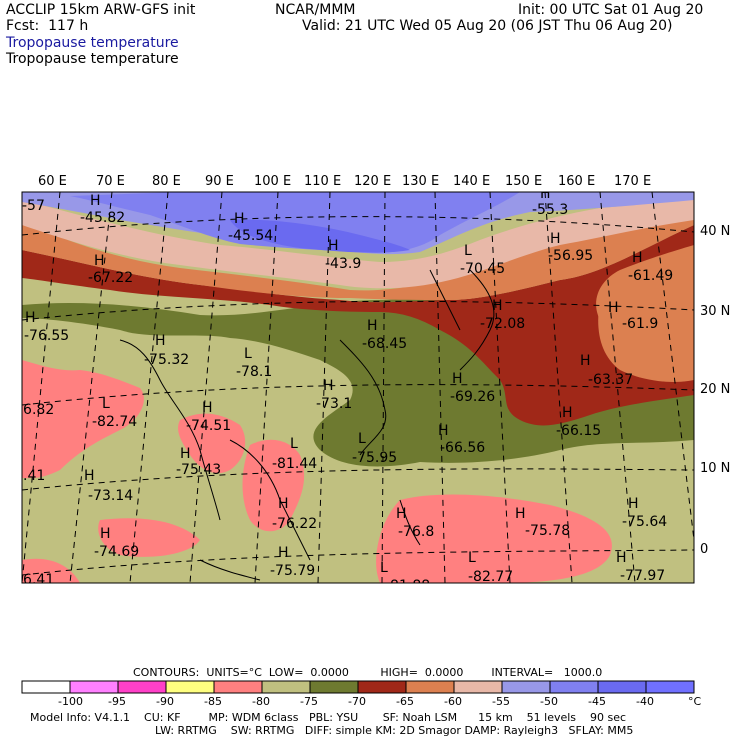  What do you see at coordinates (462, 448) in the screenshot?
I see `extremum-value: -66.56` at bounding box center [462, 448].